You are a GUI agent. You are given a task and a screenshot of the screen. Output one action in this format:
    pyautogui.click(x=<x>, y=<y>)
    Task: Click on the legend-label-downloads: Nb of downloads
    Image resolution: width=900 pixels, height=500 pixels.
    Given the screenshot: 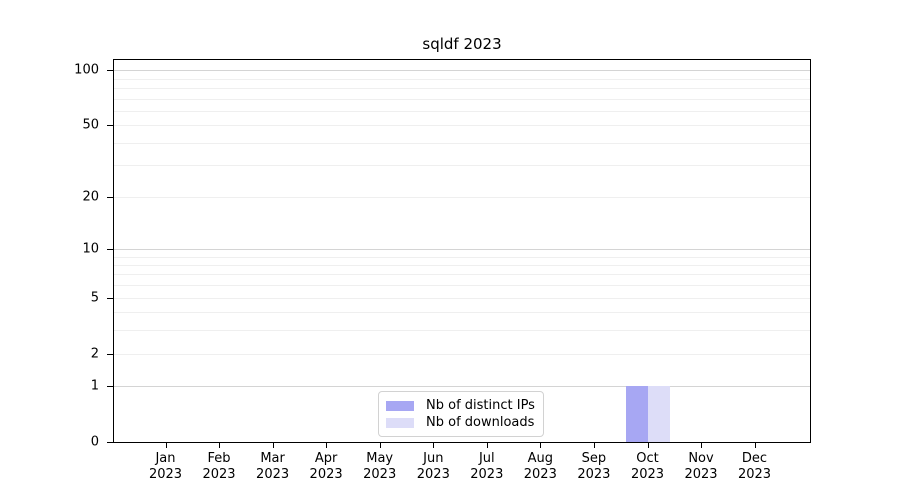 What is the action you would take?
    pyautogui.click(x=480, y=422)
    